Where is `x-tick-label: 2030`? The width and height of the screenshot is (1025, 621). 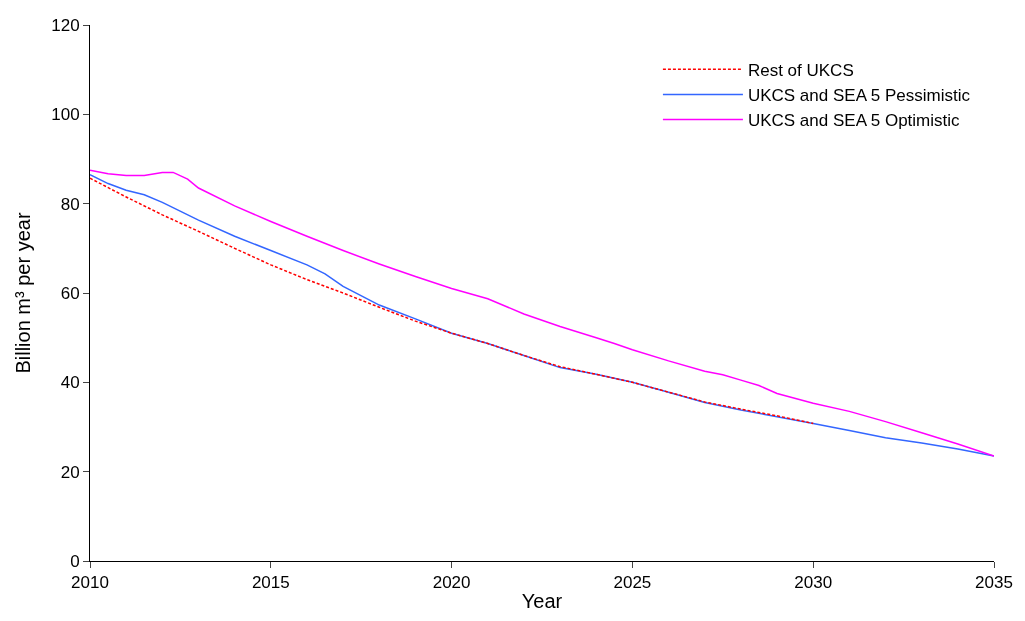 x-tick-label: 2030 is located at coordinates (813, 583).